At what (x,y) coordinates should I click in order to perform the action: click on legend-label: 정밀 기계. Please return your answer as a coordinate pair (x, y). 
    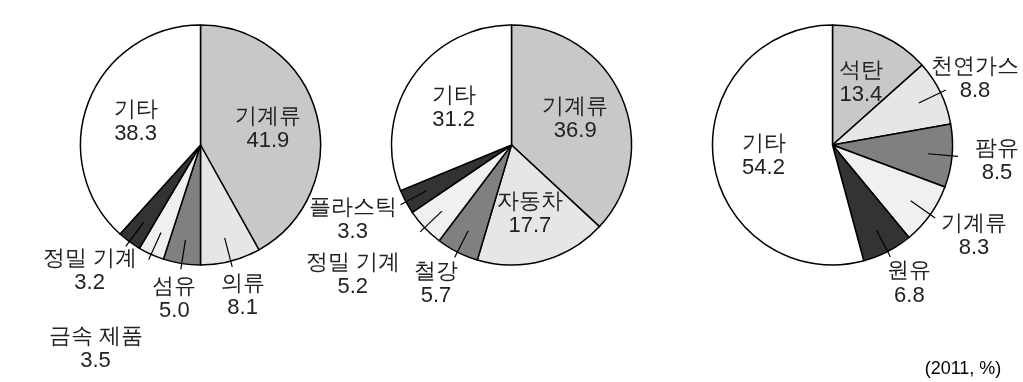
    Looking at the image, I should click on (89, 257).